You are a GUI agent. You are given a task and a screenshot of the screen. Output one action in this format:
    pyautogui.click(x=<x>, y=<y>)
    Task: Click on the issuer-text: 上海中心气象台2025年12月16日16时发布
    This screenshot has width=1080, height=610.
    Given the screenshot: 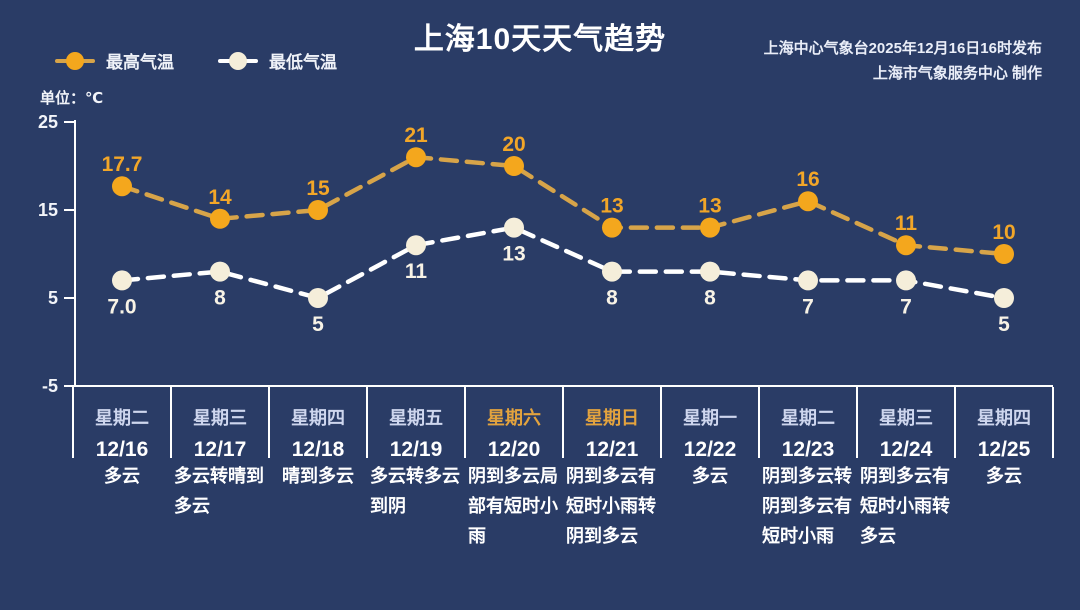 What is the action you would take?
    pyautogui.click(x=902, y=48)
    